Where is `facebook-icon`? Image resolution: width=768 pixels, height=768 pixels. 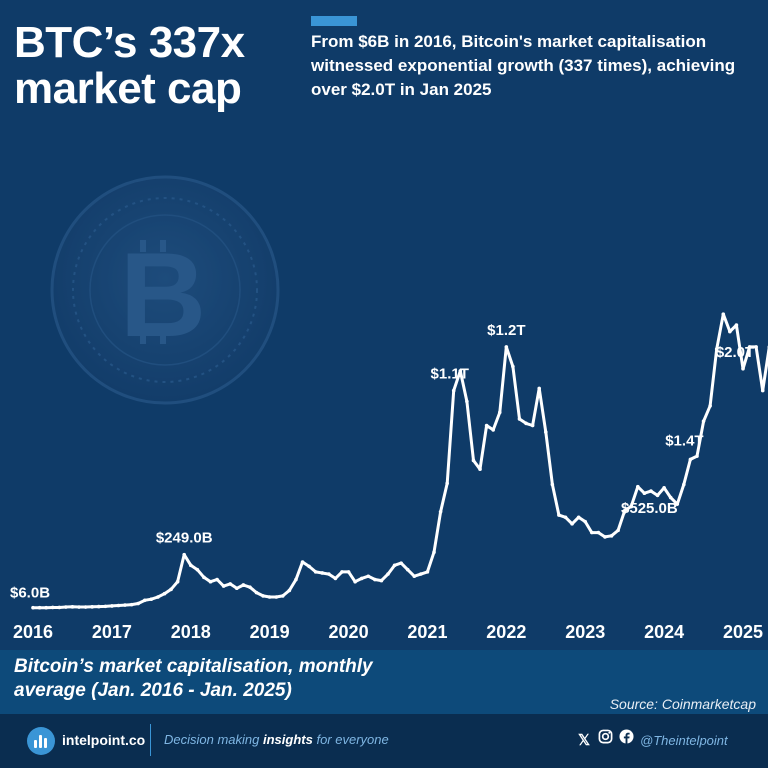 facebook-icon is located at coordinates (626, 738).